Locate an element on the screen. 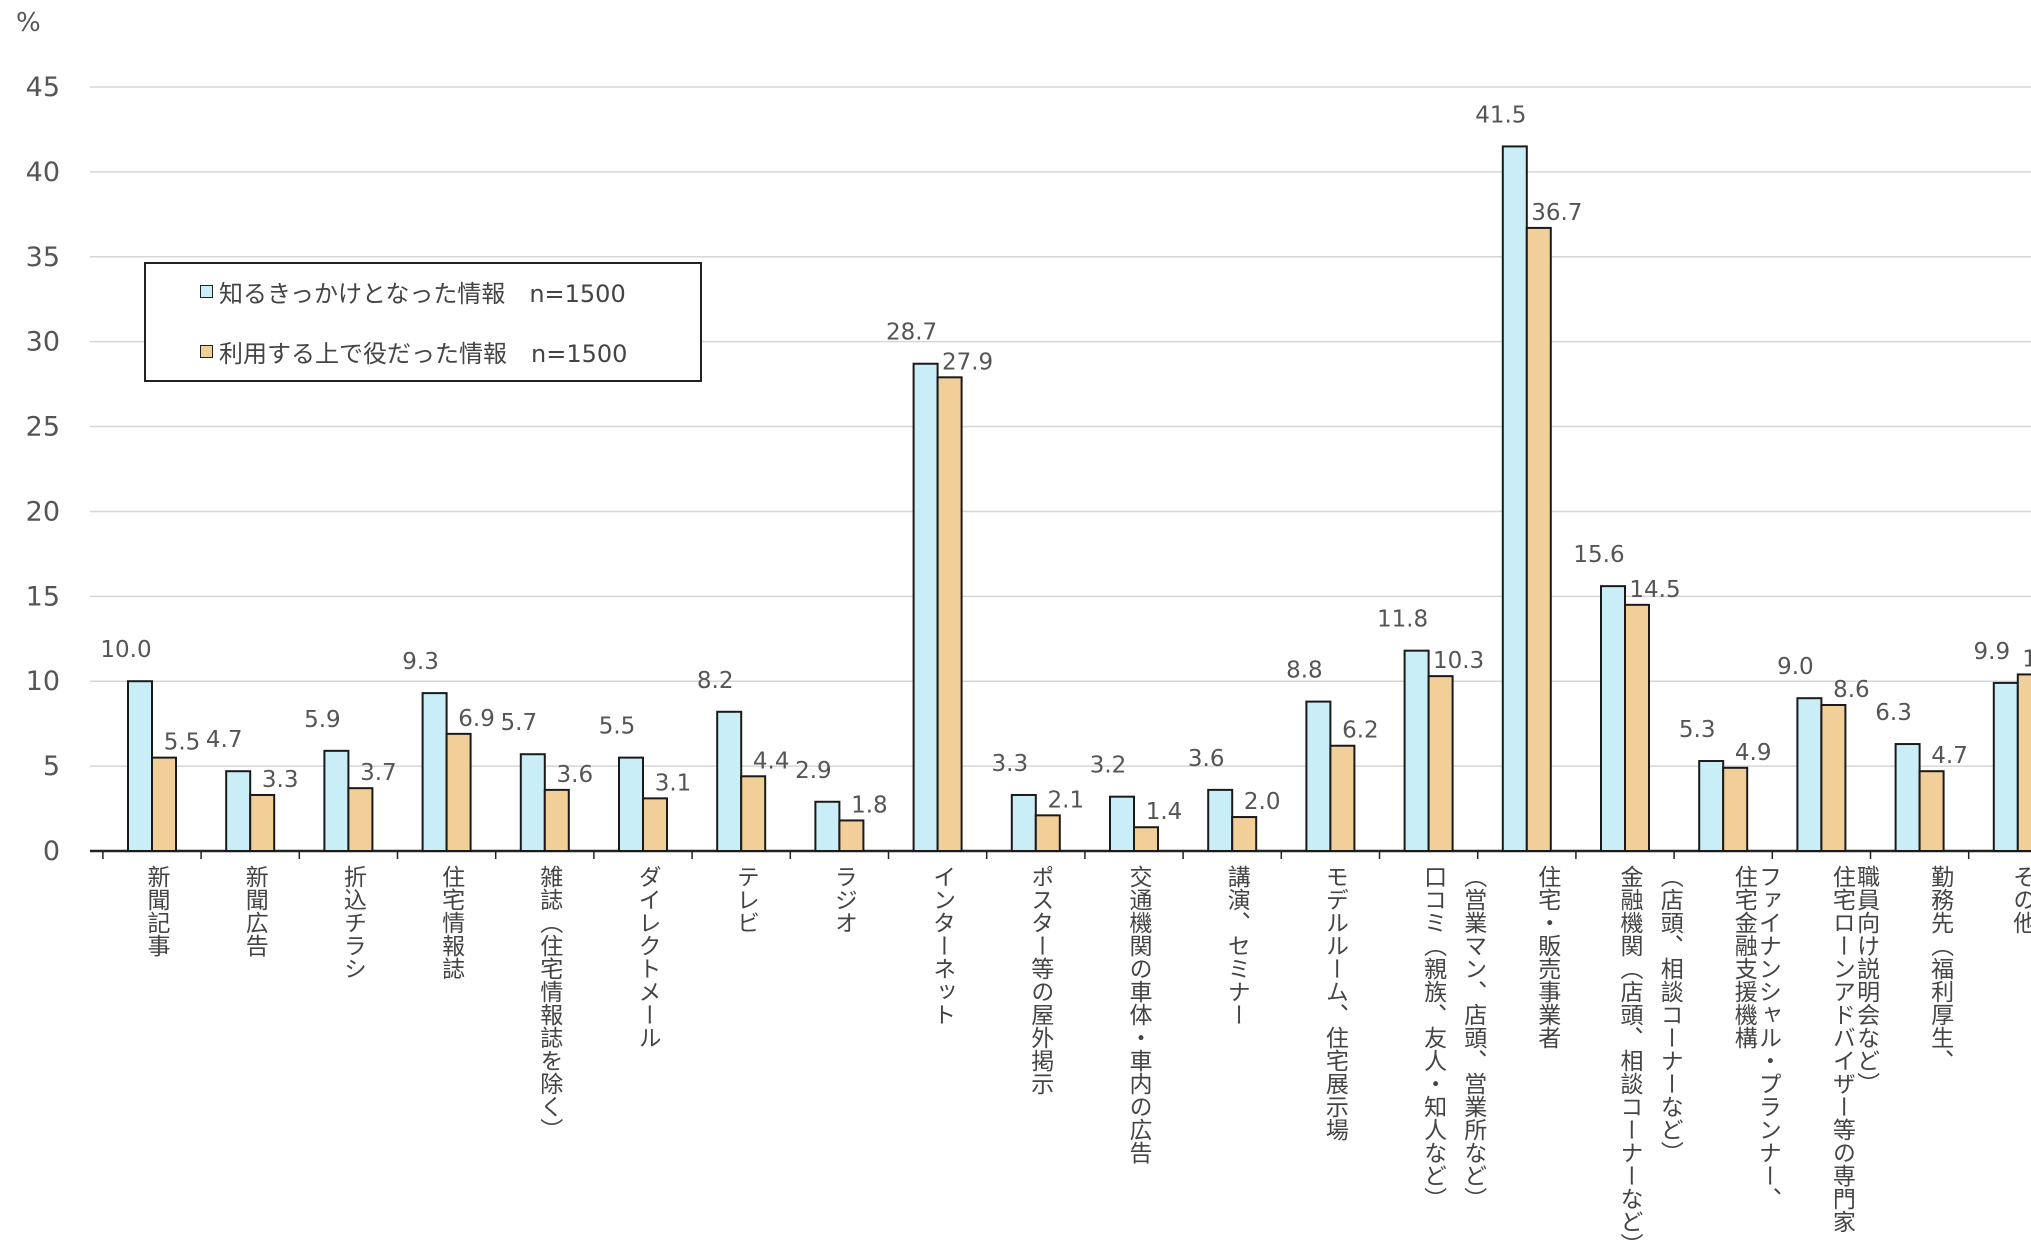 Image resolution: width=2031 pixels, height=1244 pixels. data-label-series-1: 5.7 is located at coordinates (519, 723).